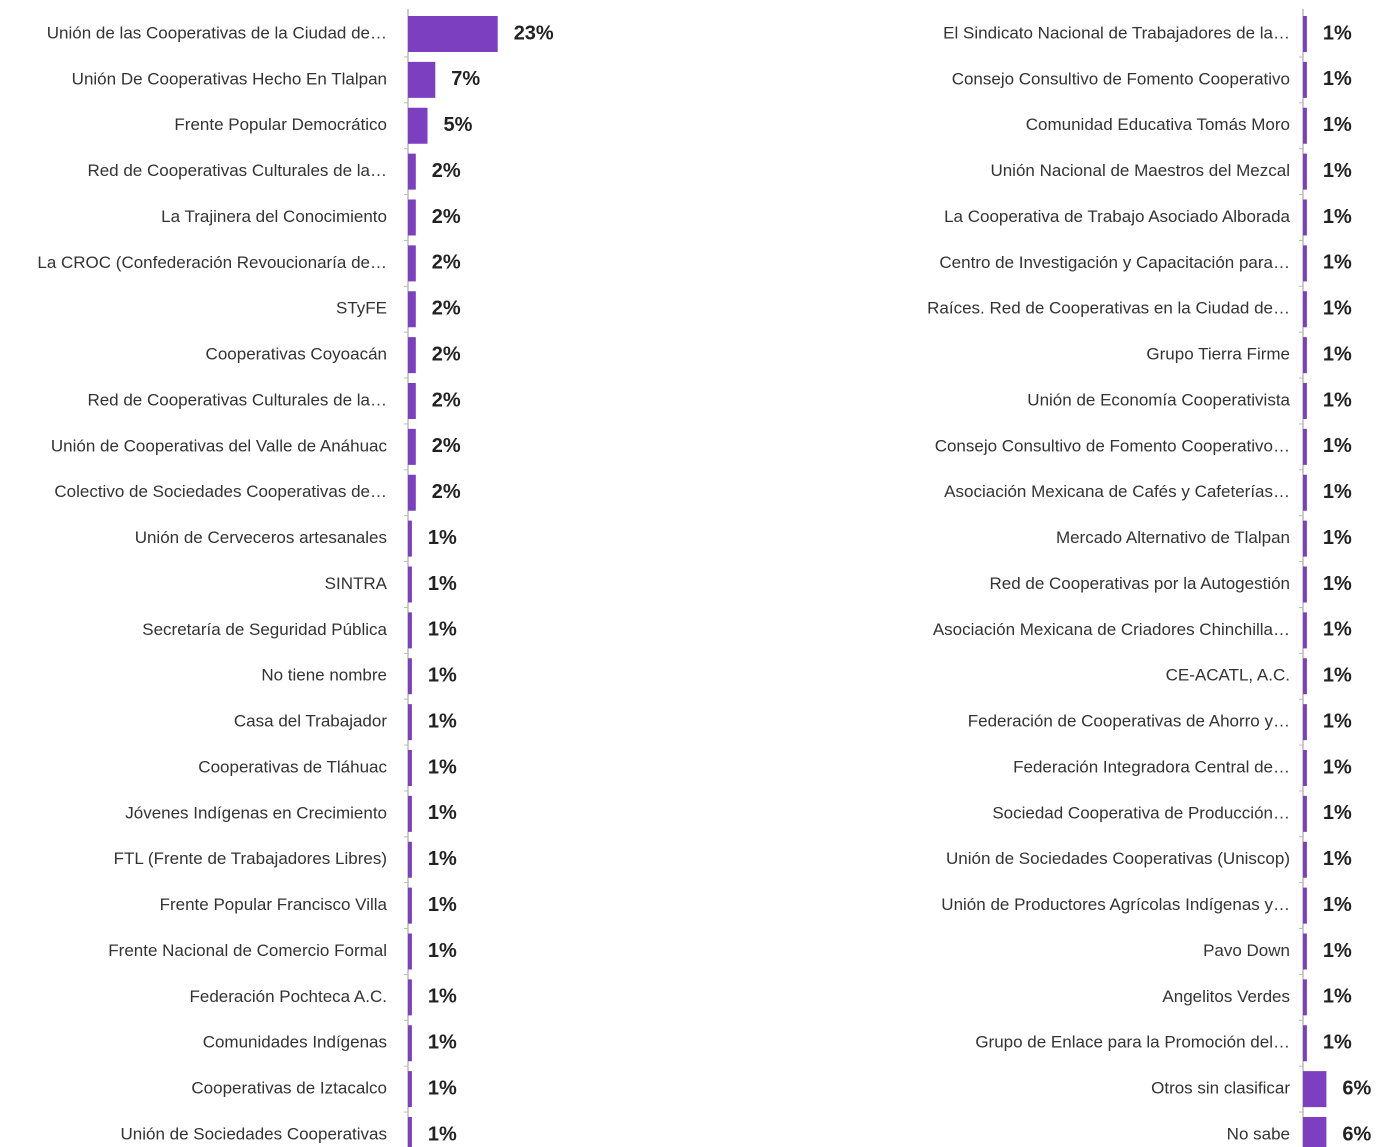 This screenshot has height=1147, width=1376. Describe the element at coordinates (1158, 399) in the screenshot. I see `category-label: Unión de Economía Cooperativista` at that location.